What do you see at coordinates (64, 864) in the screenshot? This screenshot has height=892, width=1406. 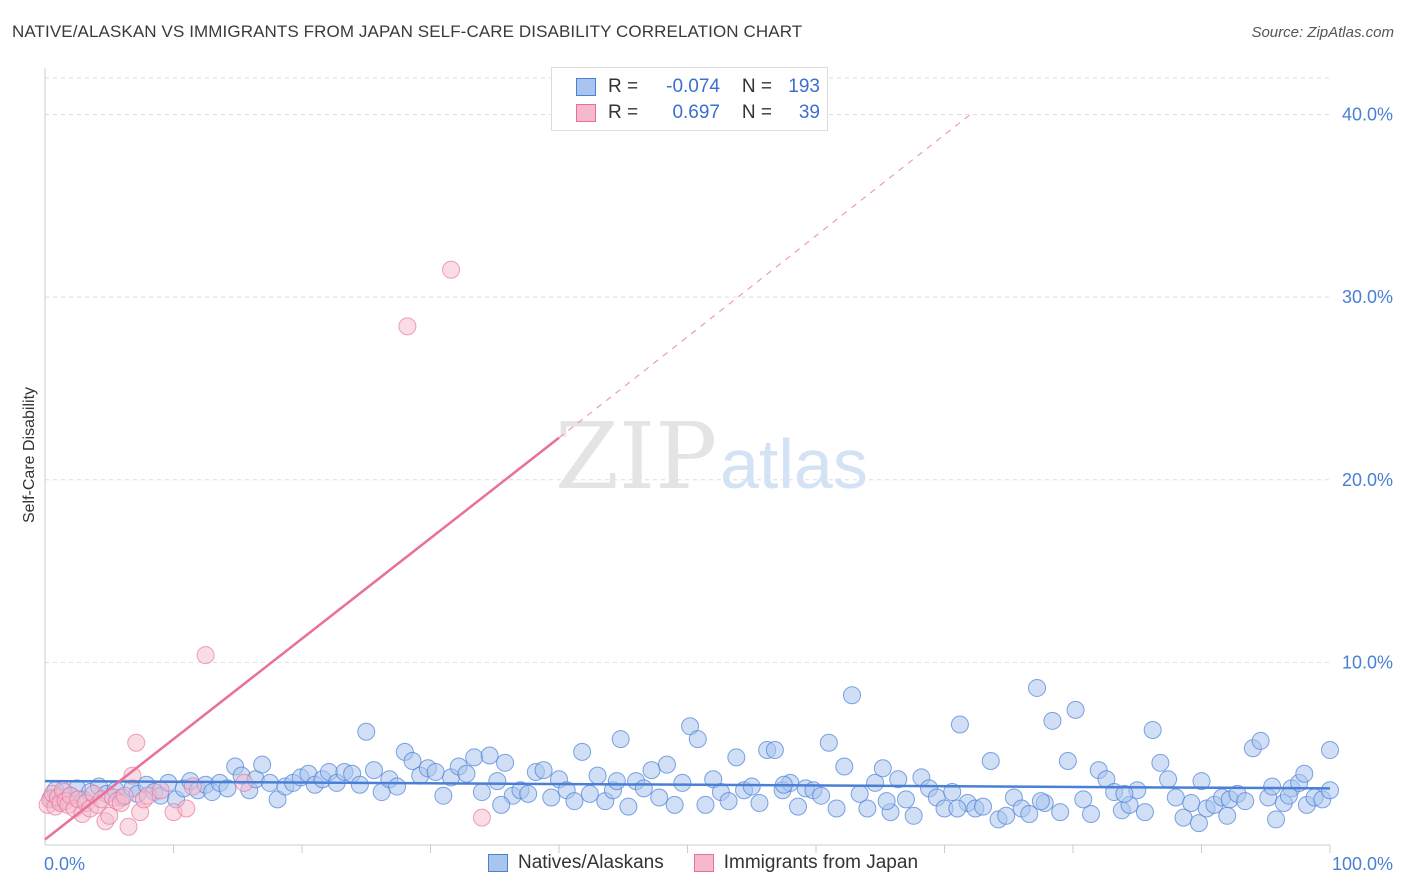 I see `x-tick-label: 0.0%` at bounding box center [64, 864].